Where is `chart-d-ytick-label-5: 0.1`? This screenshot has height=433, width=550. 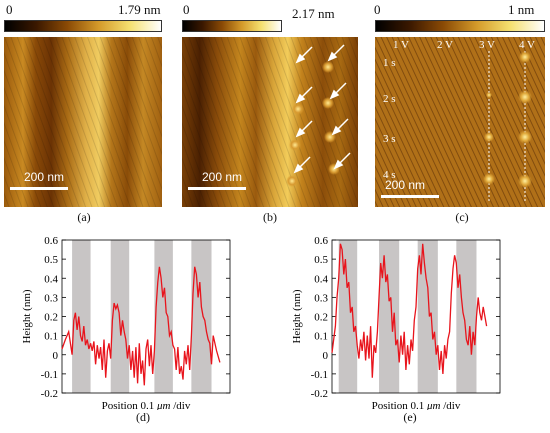 chart-d-ytick-label-5: 0.1 is located at coordinates (51, 337).